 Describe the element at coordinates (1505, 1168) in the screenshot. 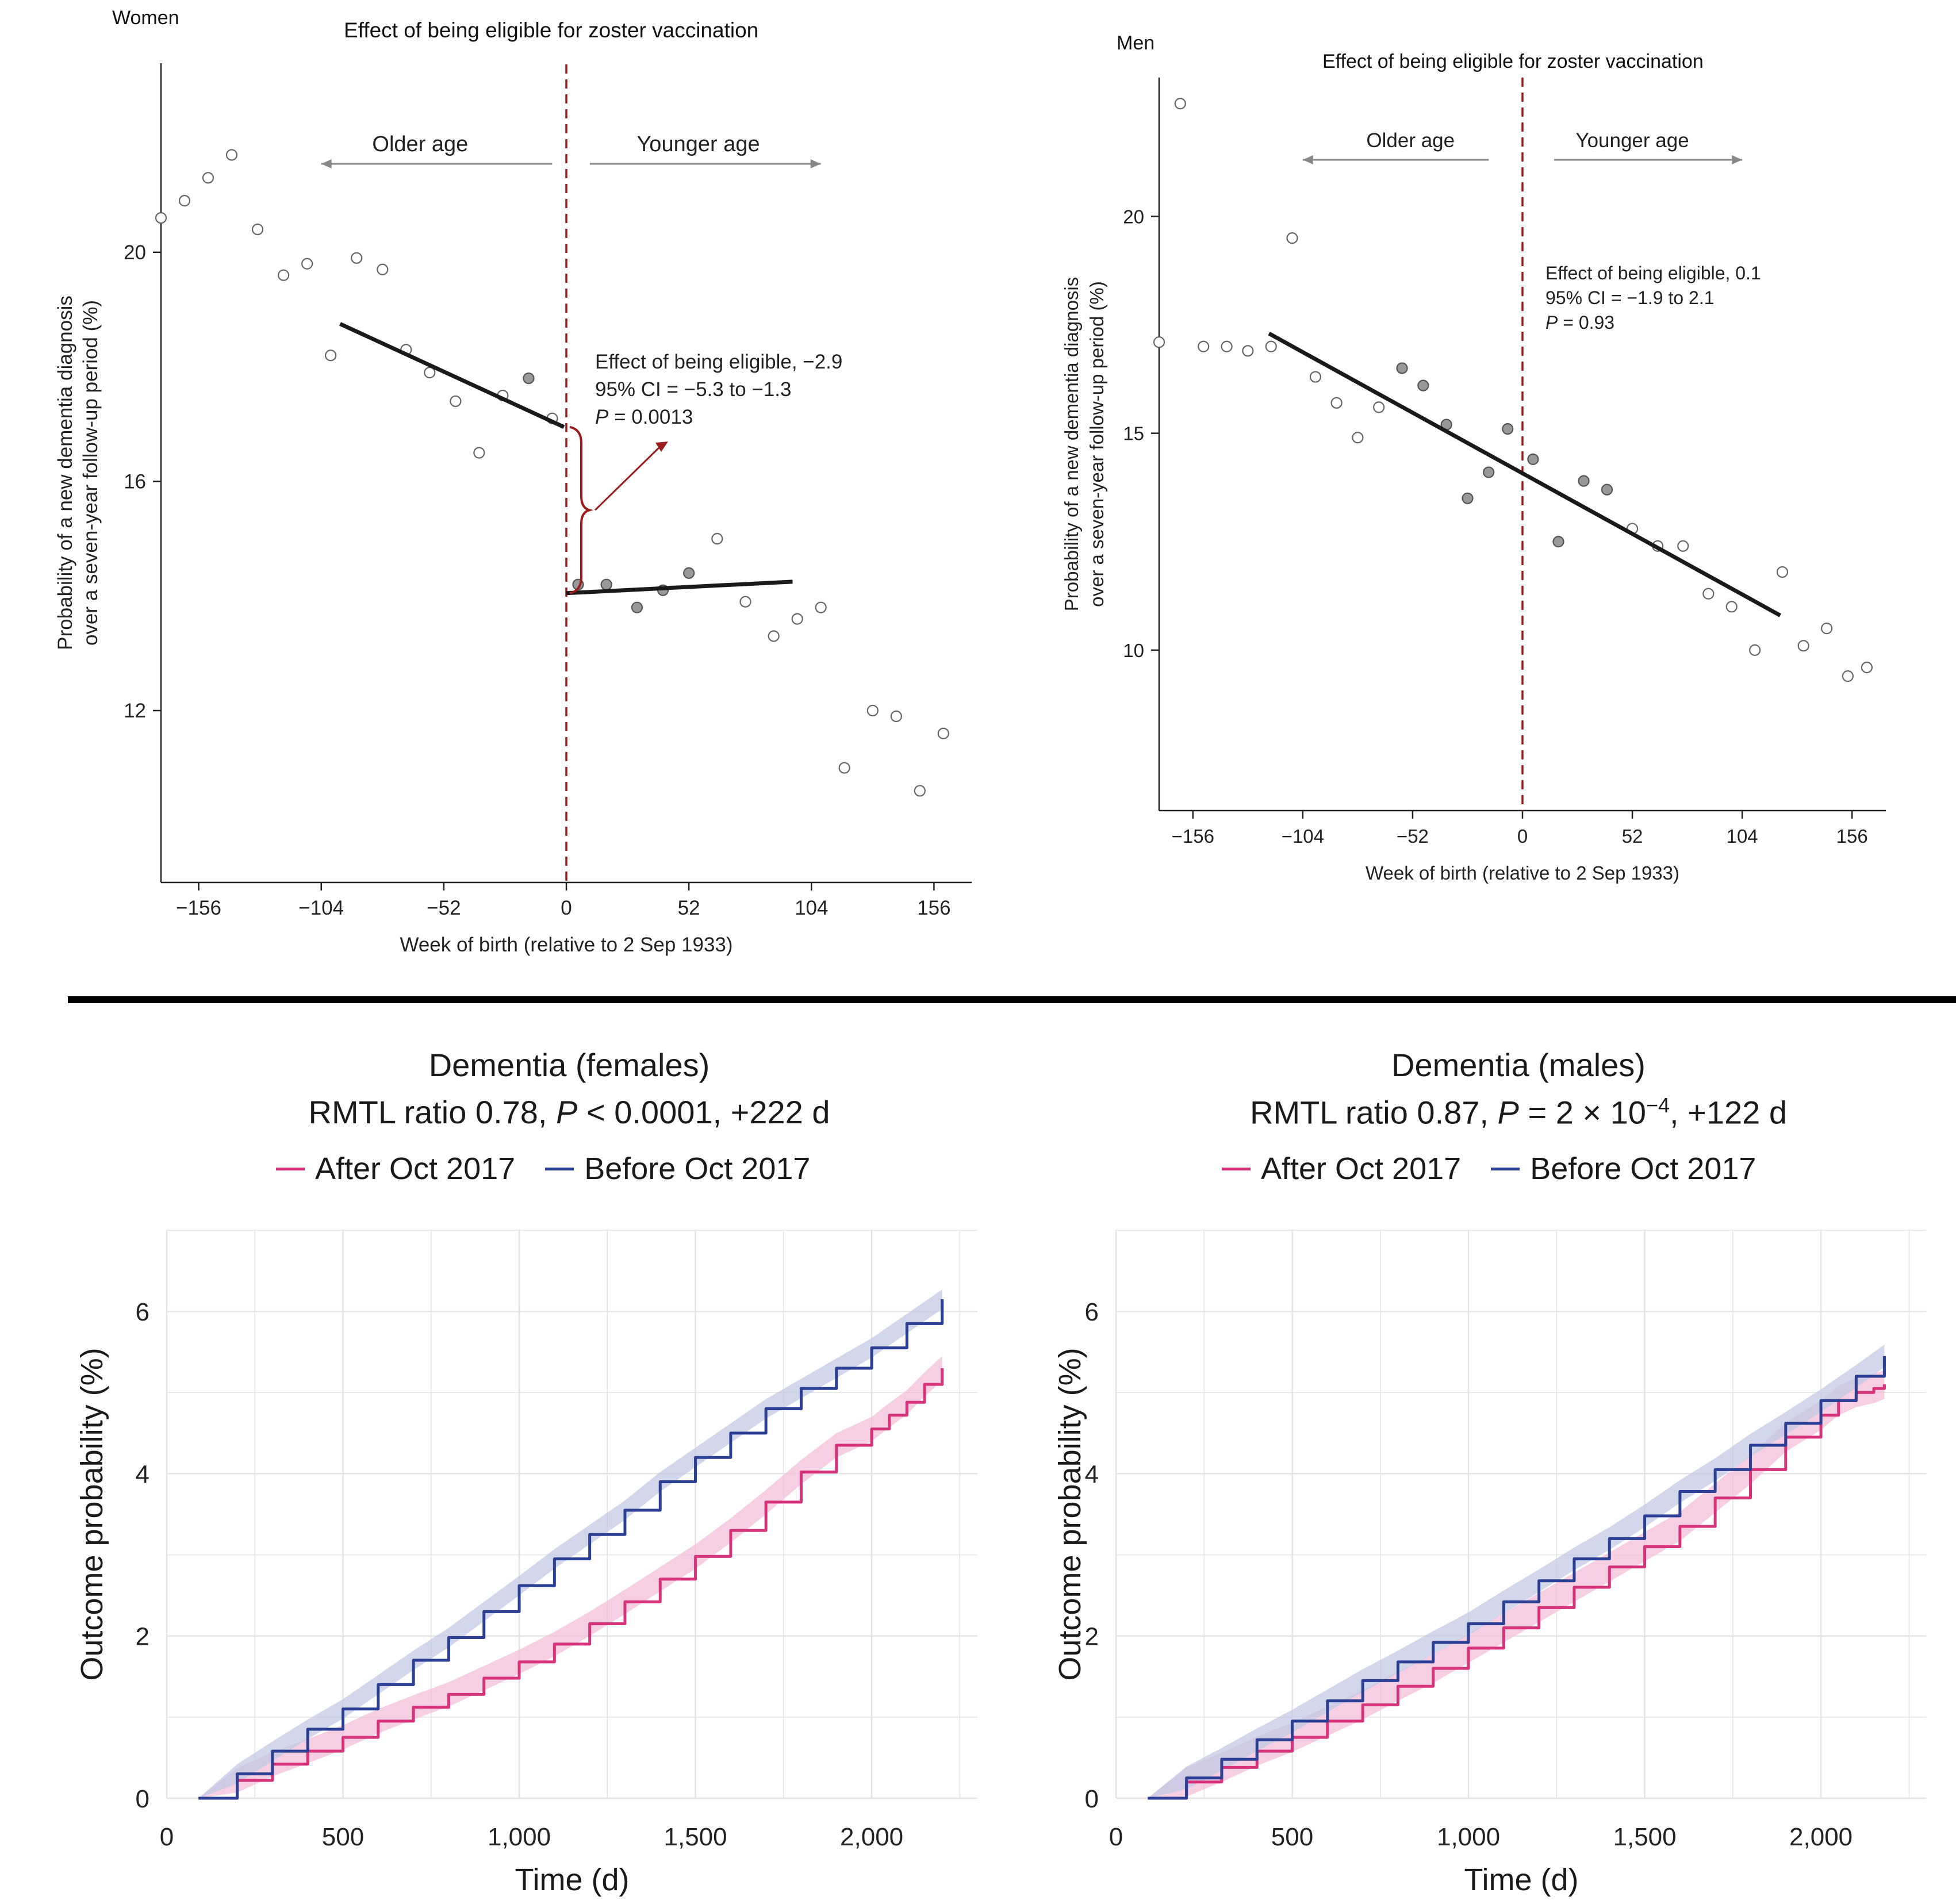

I see `legend-swatch-before` at that location.